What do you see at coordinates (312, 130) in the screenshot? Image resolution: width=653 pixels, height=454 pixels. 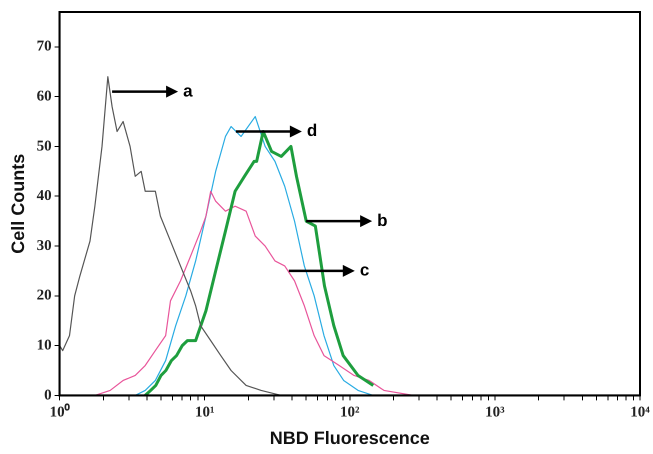 I see `annotation: d` at bounding box center [312, 130].